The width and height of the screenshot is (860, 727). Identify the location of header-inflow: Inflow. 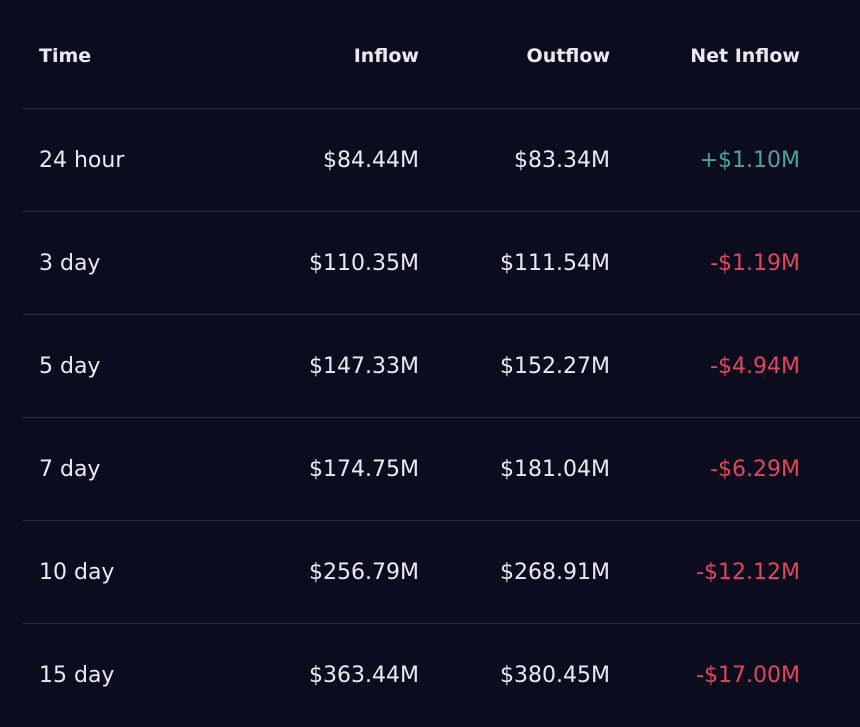
(386, 56).